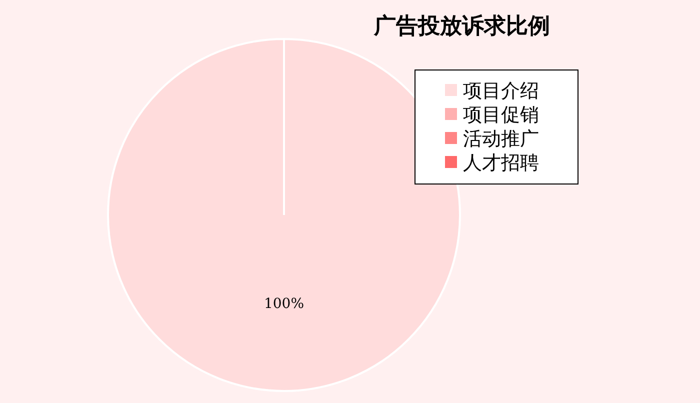 This screenshot has height=403, width=700. Describe the element at coordinates (501, 139) in the screenshot. I see `legend-label: 活动推广` at that location.